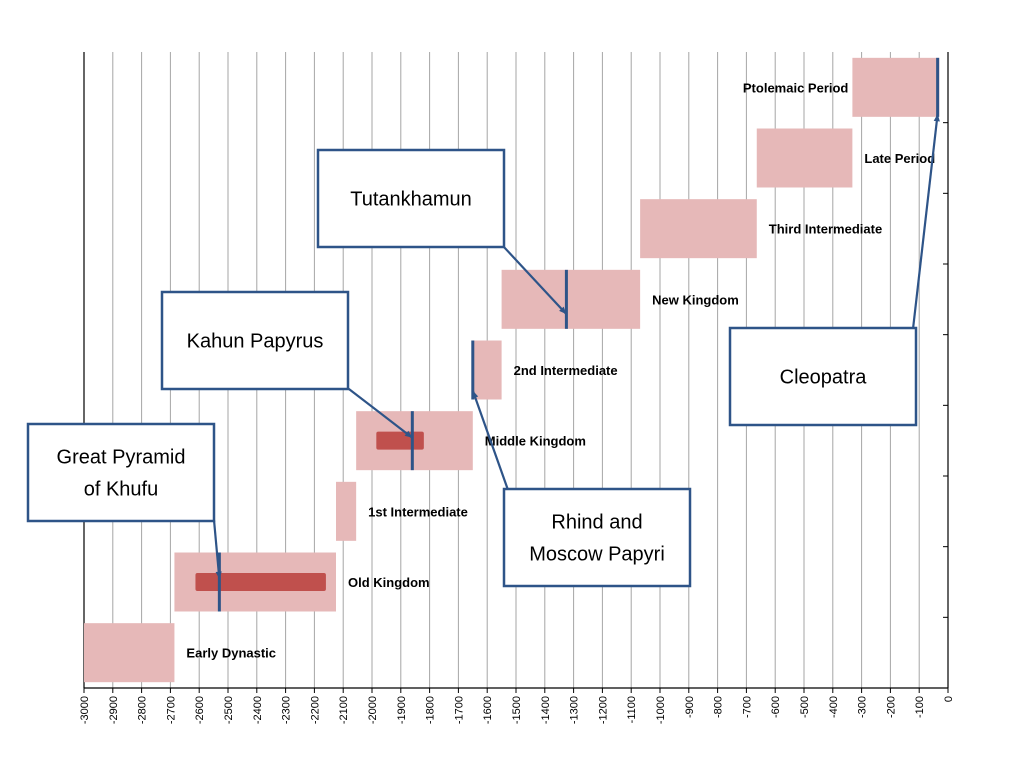  What do you see at coordinates (459, 710) in the screenshot?
I see `x-tick-label: -1700` at bounding box center [459, 710].